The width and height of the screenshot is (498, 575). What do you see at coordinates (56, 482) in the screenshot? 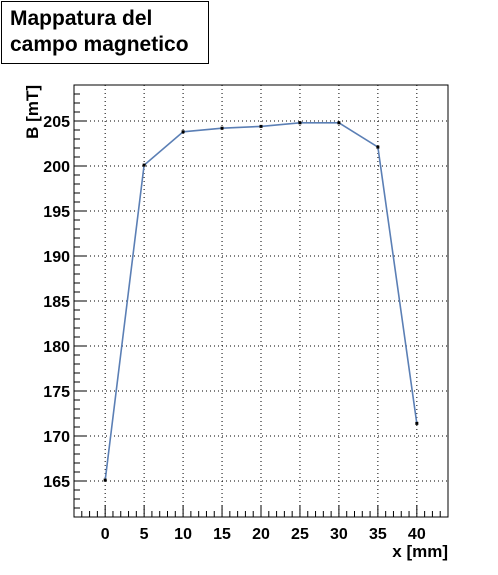
I see `y-tick-label: 165` at bounding box center [56, 482].